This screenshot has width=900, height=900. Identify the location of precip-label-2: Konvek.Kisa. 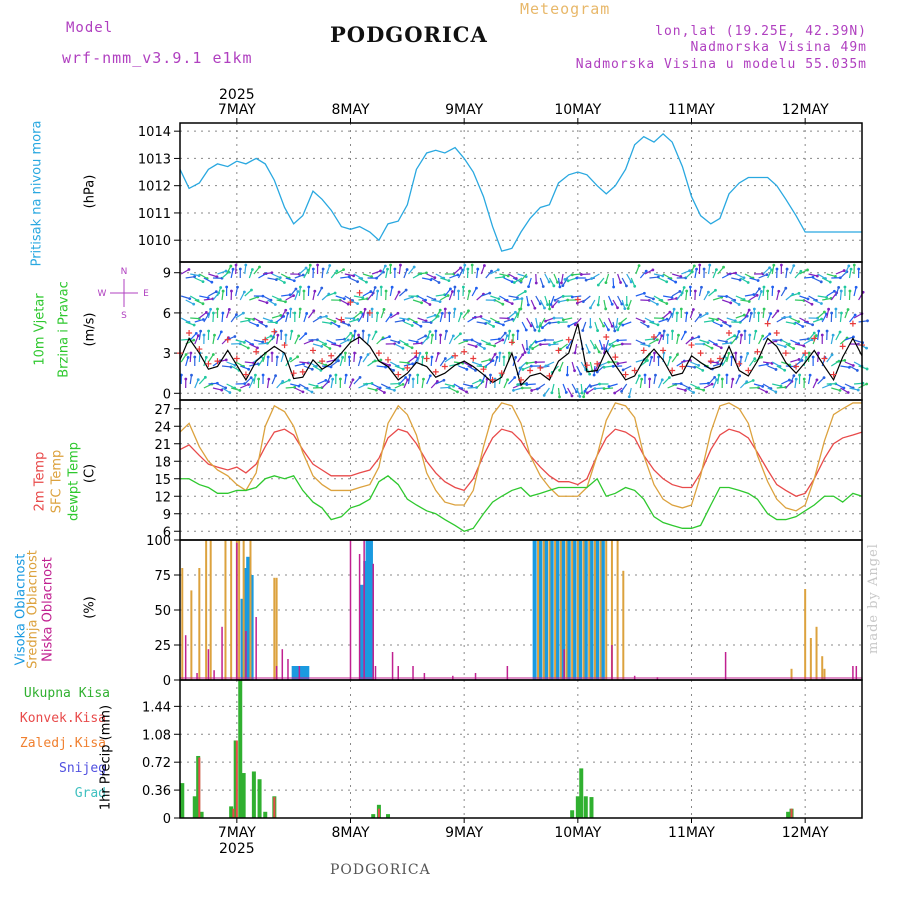
(62, 718).